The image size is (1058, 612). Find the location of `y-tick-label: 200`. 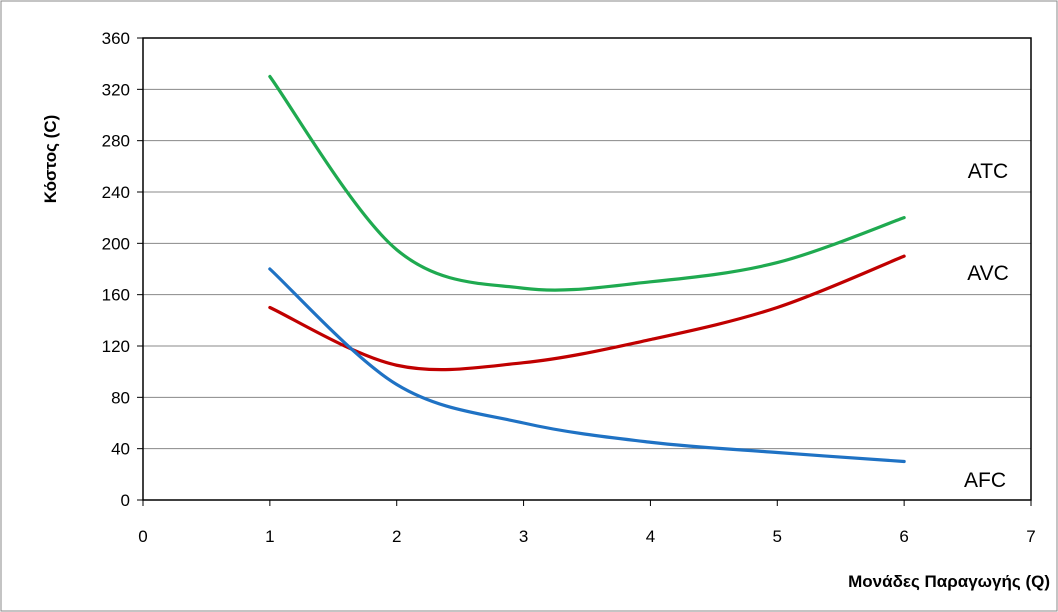

y-tick-label: 200 is located at coordinates (116, 243).